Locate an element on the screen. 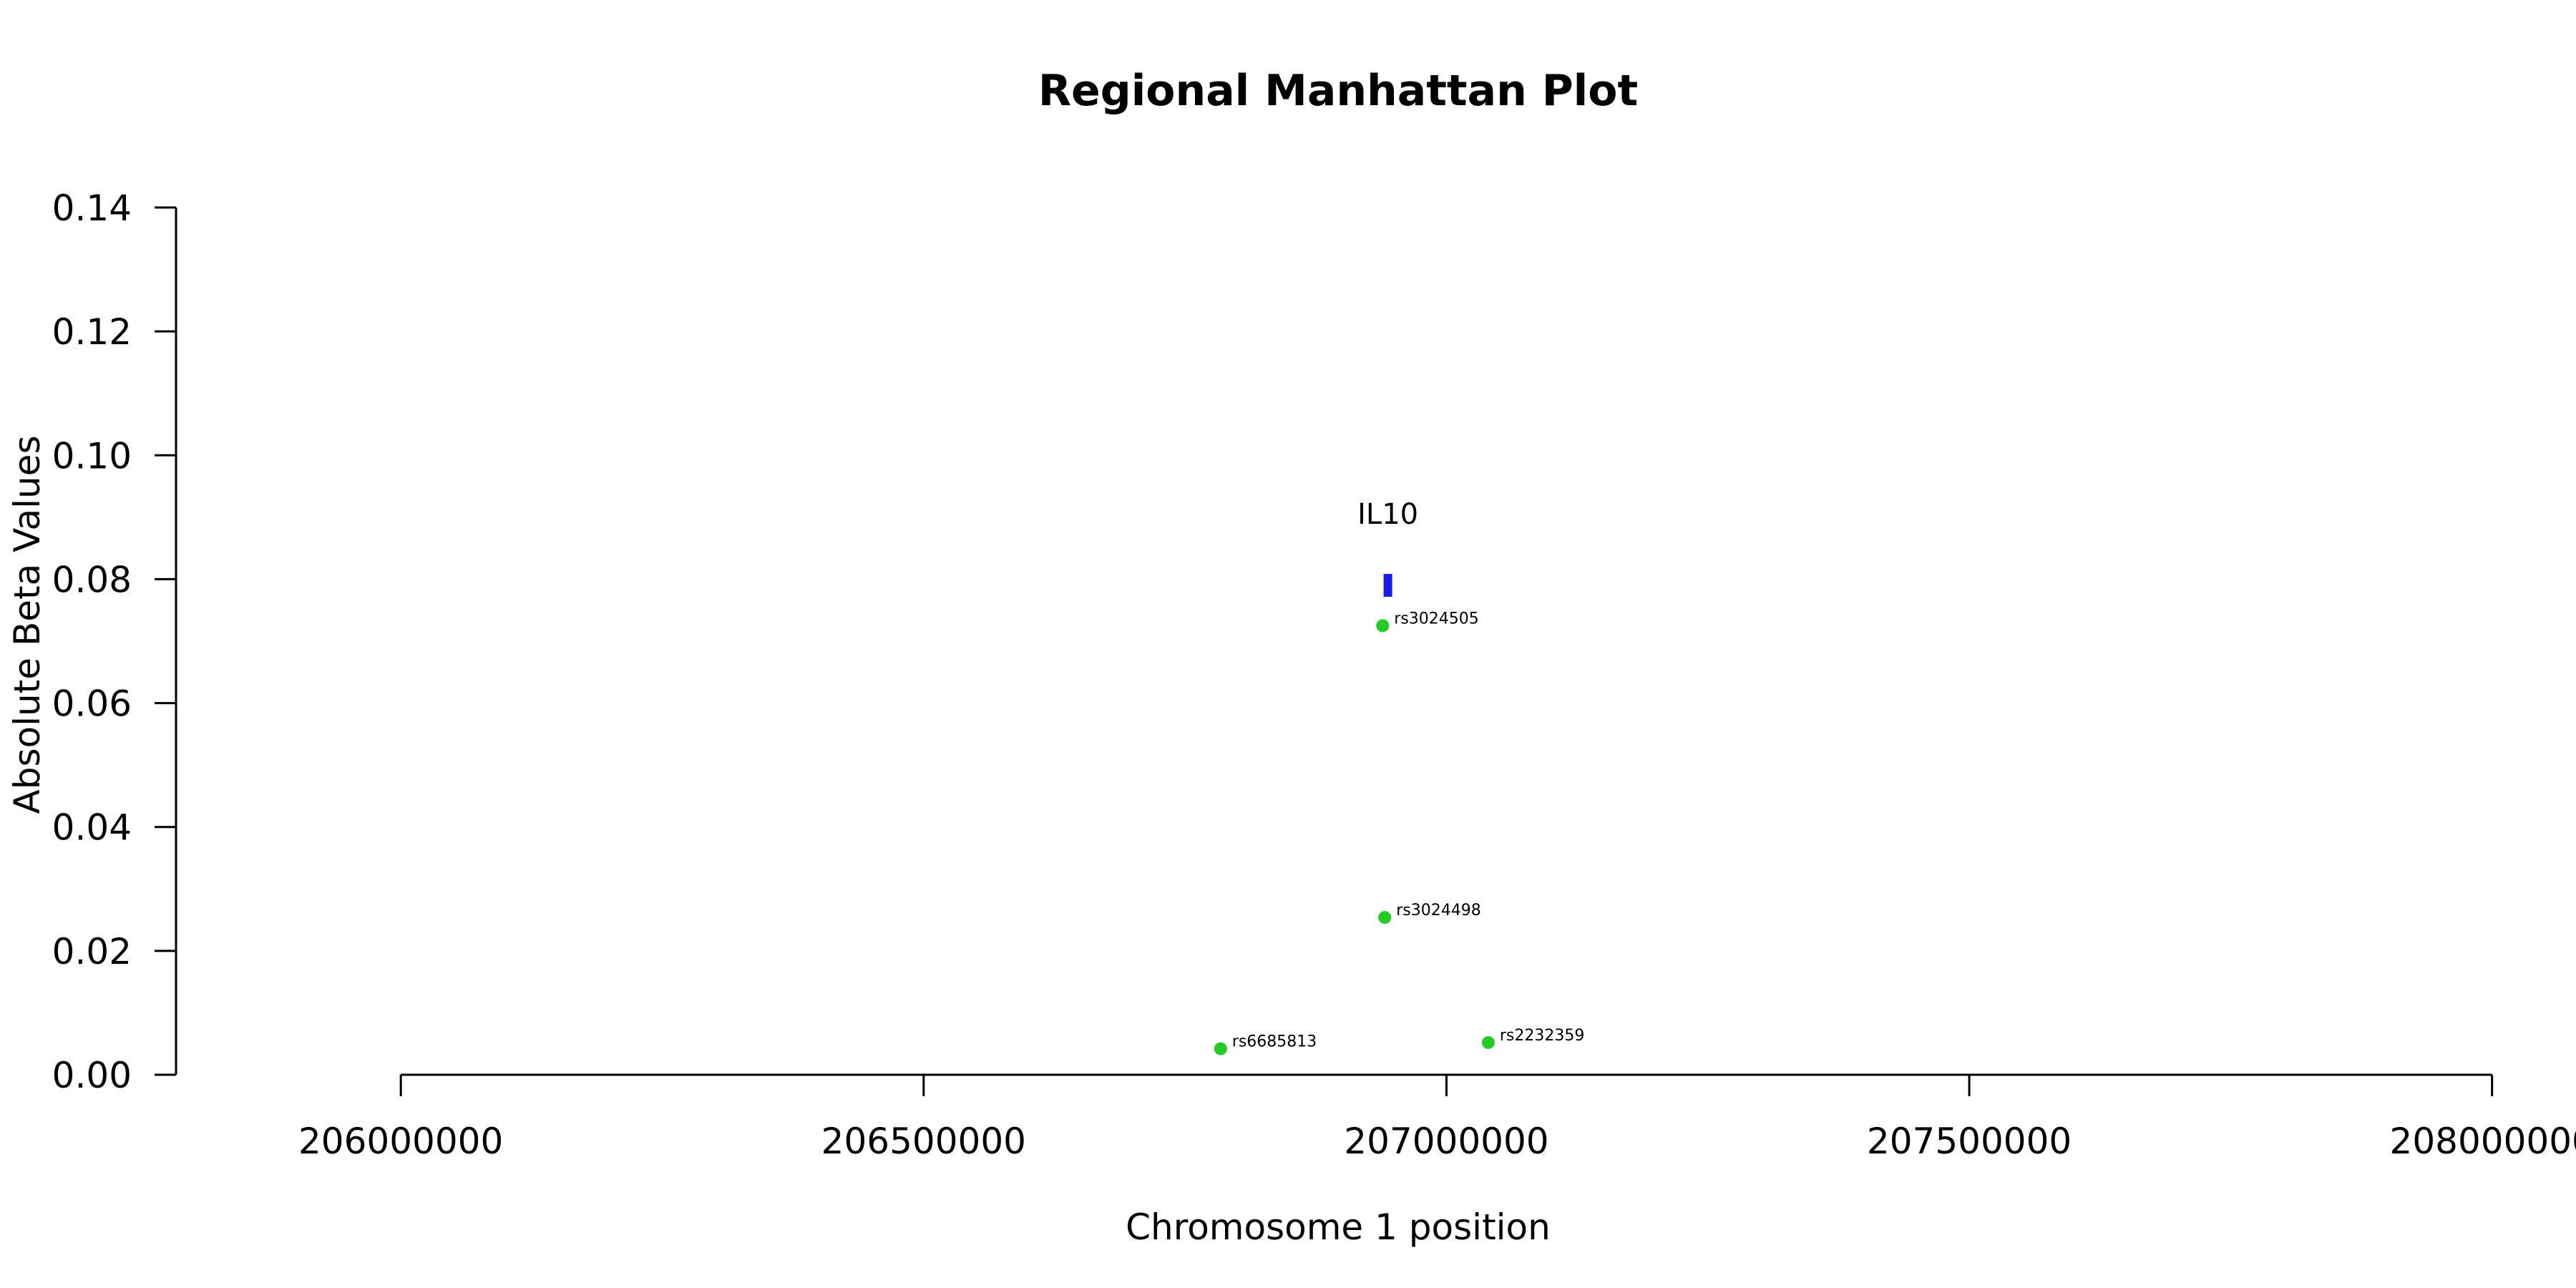 This screenshot has height=1288, width=2576. x-axis-label: Chromosome 1 position is located at coordinates (1338, 1227).